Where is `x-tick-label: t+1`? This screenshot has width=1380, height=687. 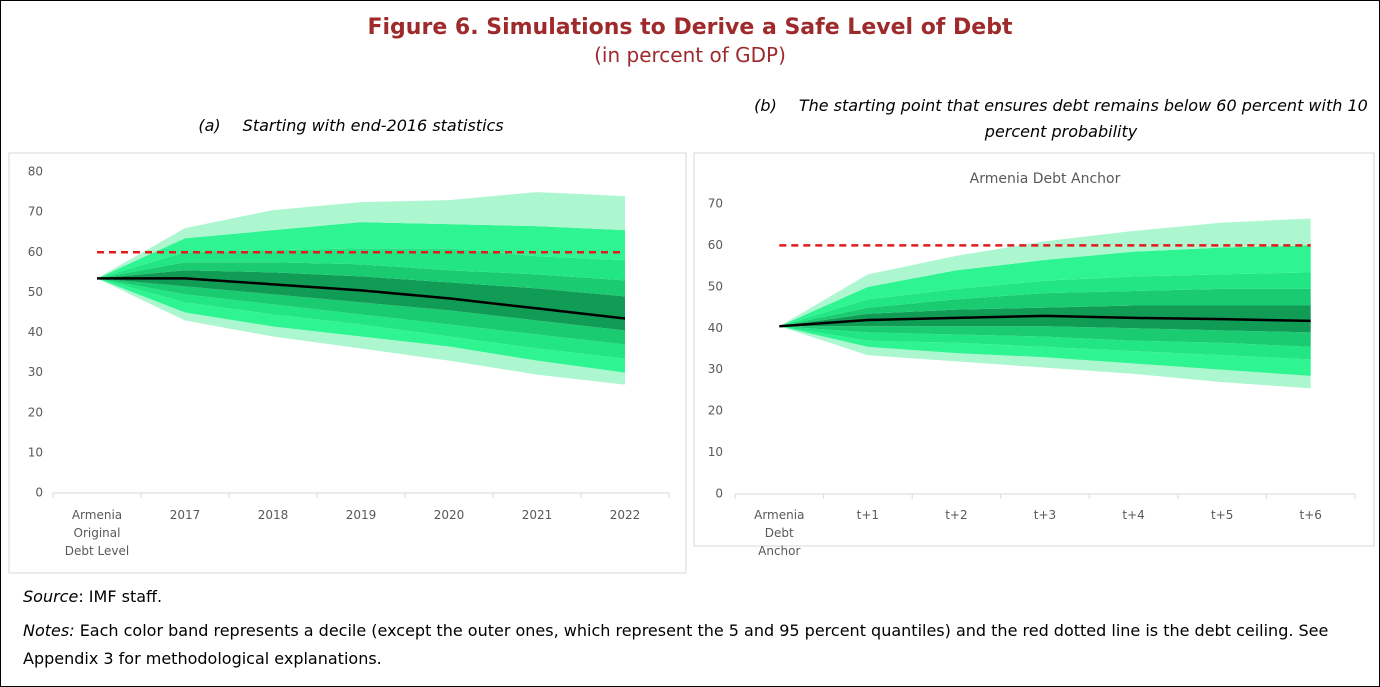
x-tick-label: t+1 is located at coordinates (868, 515).